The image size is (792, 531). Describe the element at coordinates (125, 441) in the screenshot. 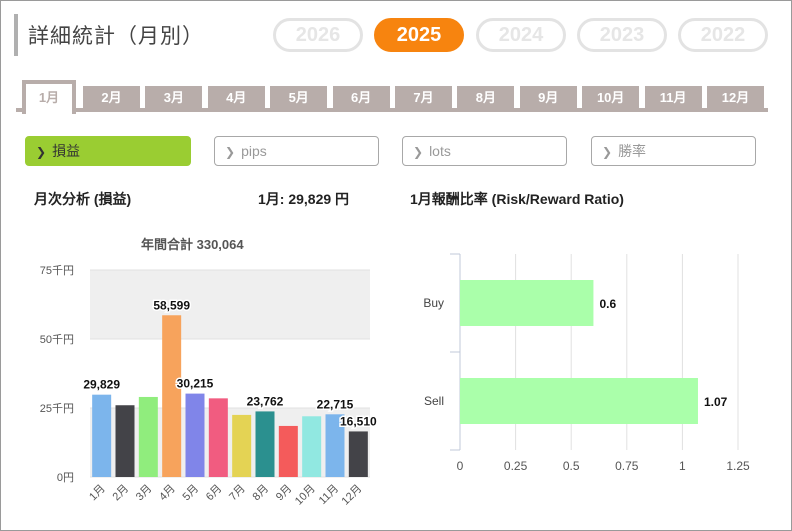

I see `bar-2月` at that location.